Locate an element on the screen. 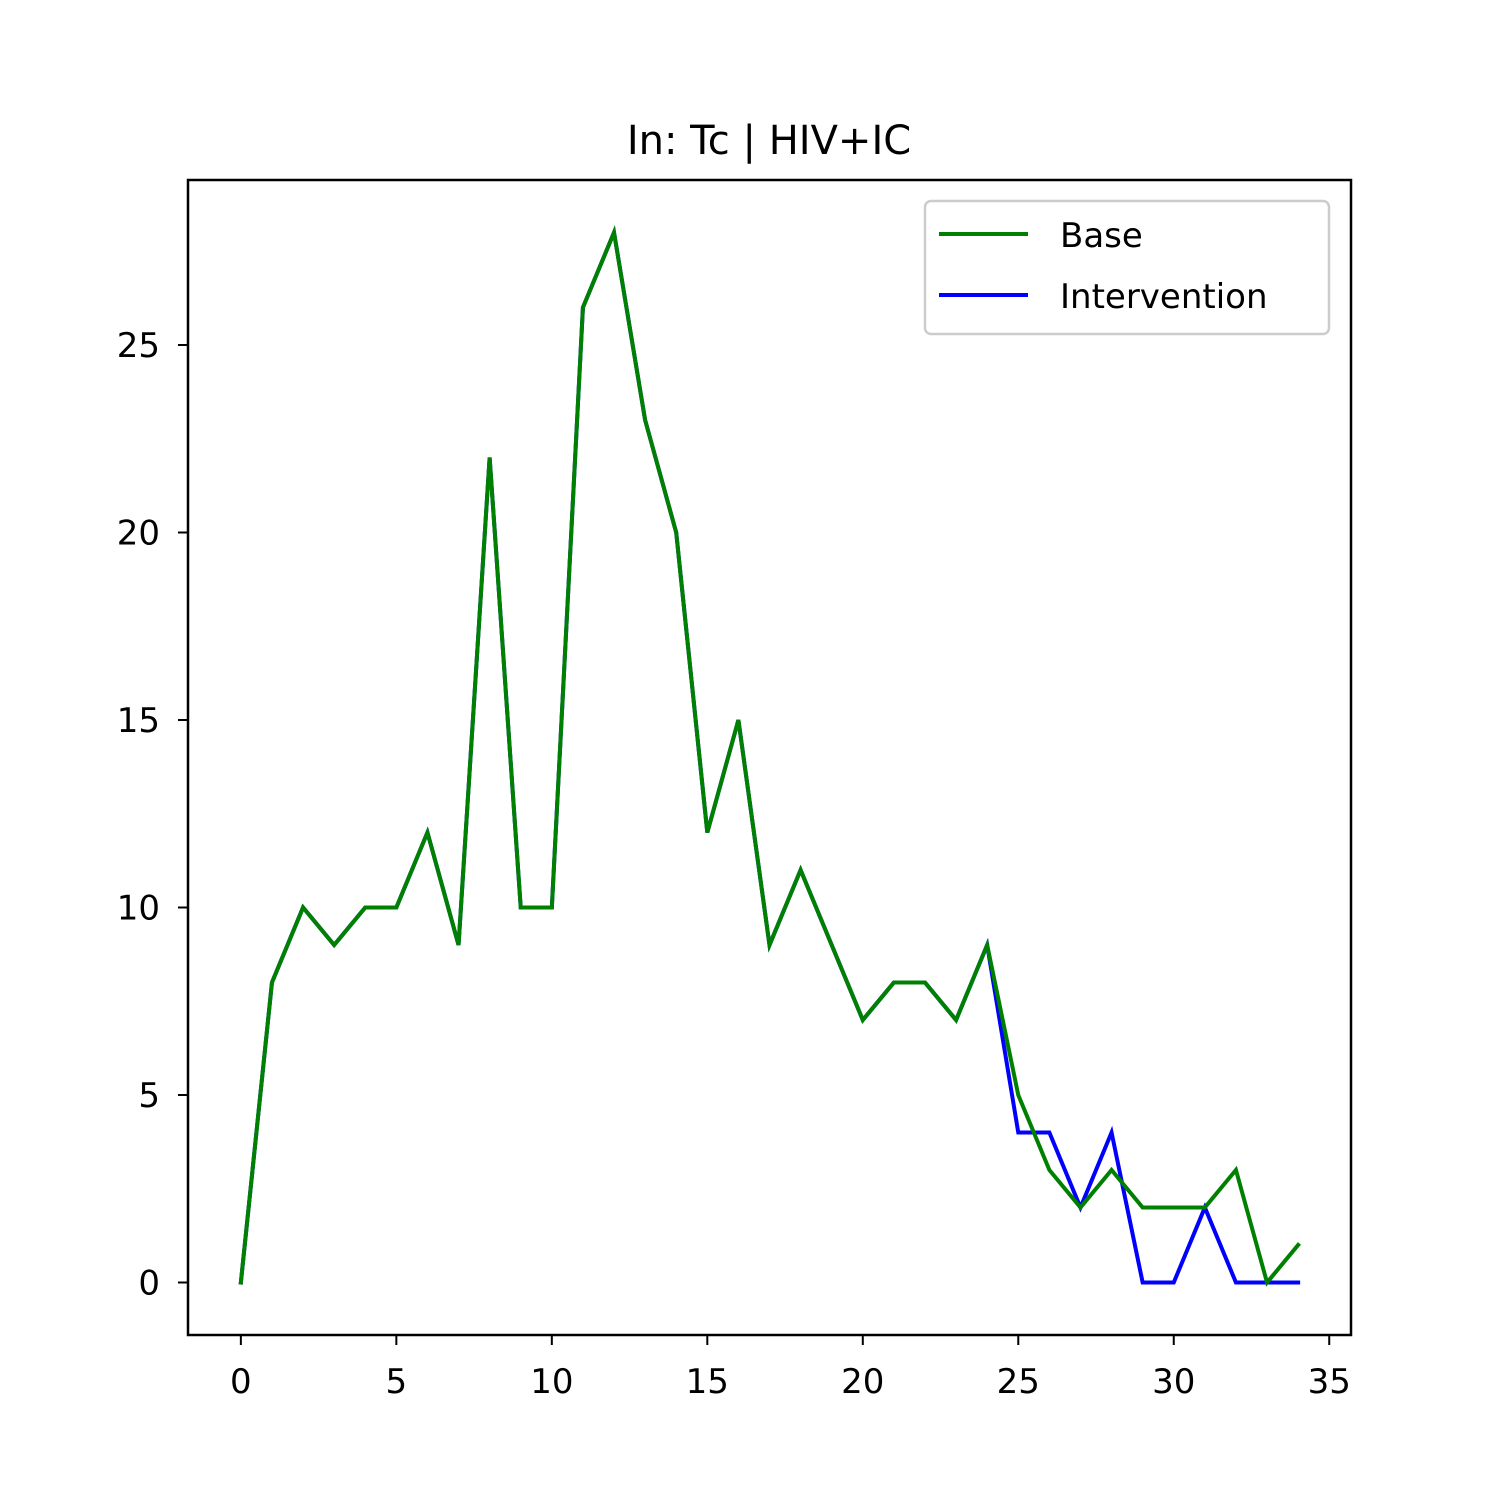 The image size is (1500, 1500). legend: Base Intervention is located at coordinates (1127, 267).